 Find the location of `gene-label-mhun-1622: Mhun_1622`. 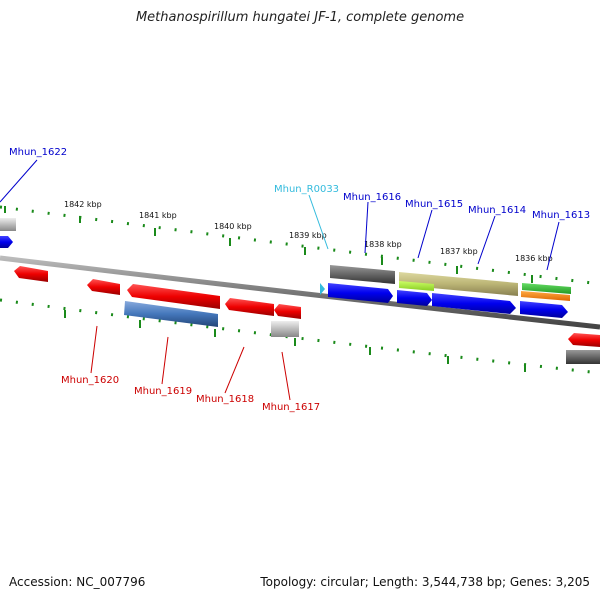

gene-label-mhun-1622: Mhun_1622 is located at coordinates (38, 152).